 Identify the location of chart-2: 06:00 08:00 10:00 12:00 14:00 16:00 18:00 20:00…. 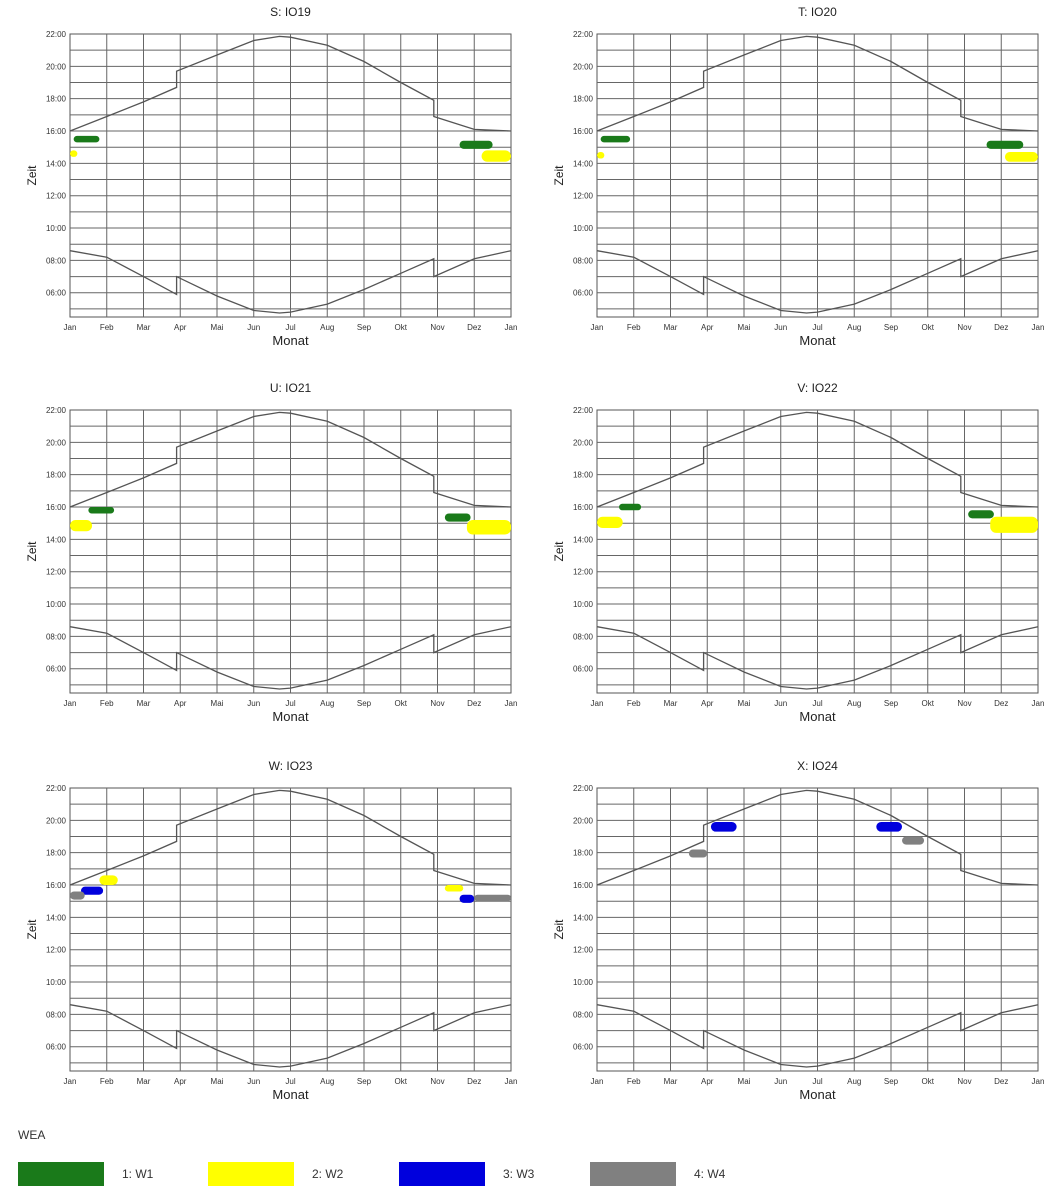
(798, 176).